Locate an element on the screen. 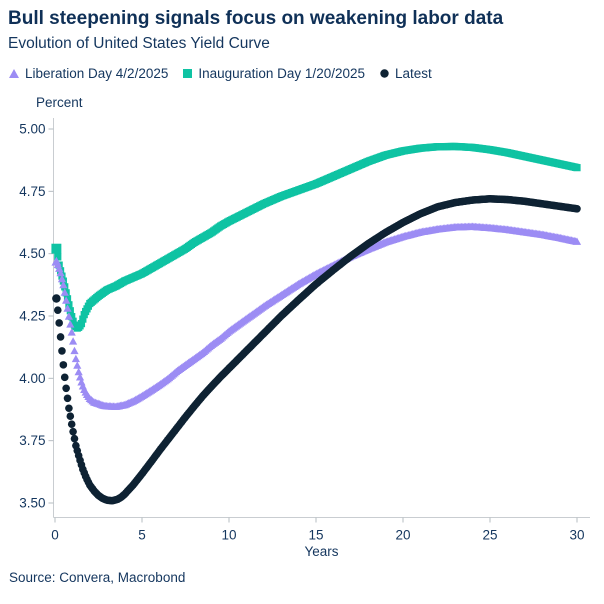 The width and height of the screenshot is (604, 604). legend-item-liberation-day: Liberation Day 4/2/2025 is located at coordinates (88, 73).